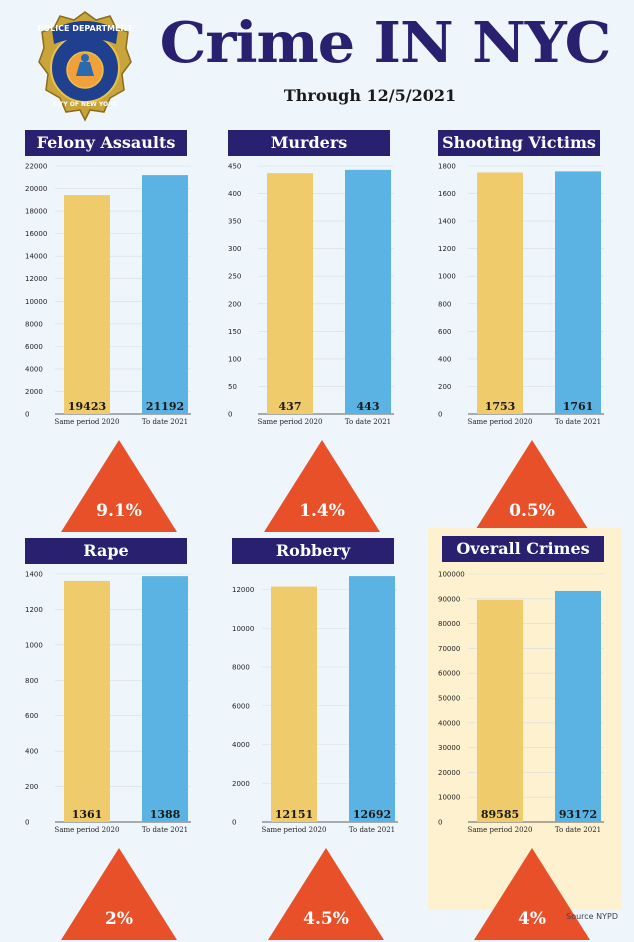  I want to click on y-tick-label: 80000, so click(449, 624).